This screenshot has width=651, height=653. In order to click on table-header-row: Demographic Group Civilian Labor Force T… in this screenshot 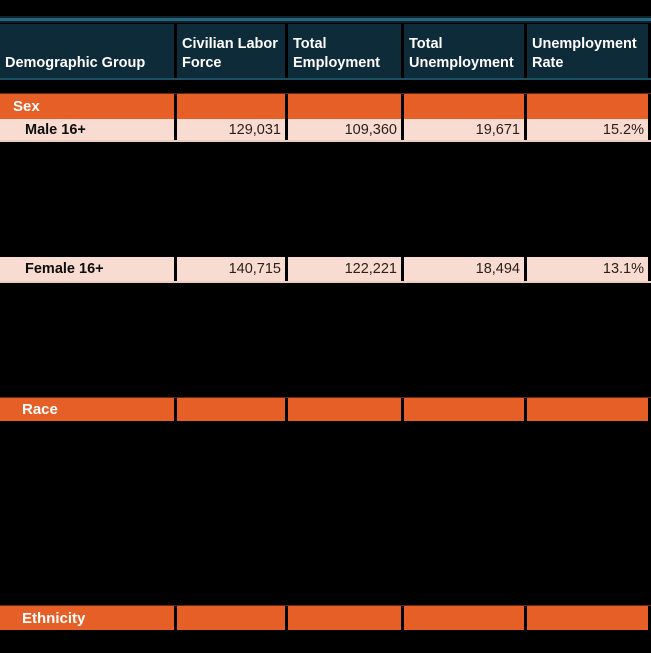, I will do `click(325, 52)`.